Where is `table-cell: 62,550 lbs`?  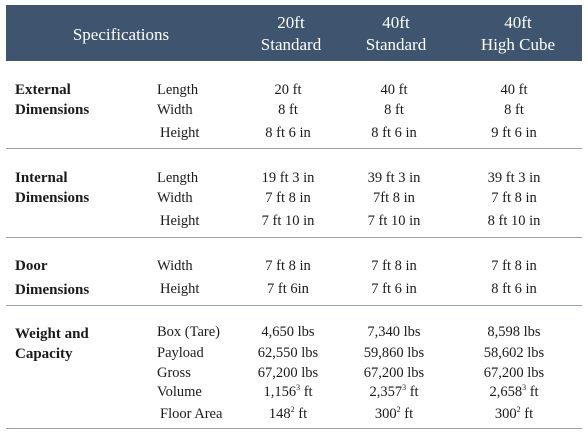
table-cell: 62,550 lbs is located at coordinates (288, 353).